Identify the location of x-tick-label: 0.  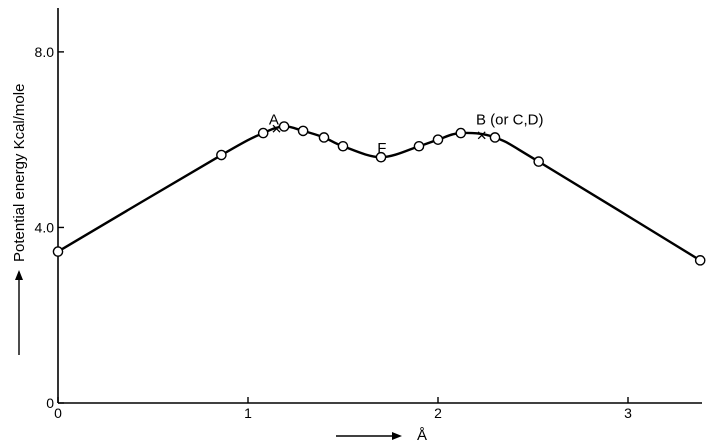
(58, 413).